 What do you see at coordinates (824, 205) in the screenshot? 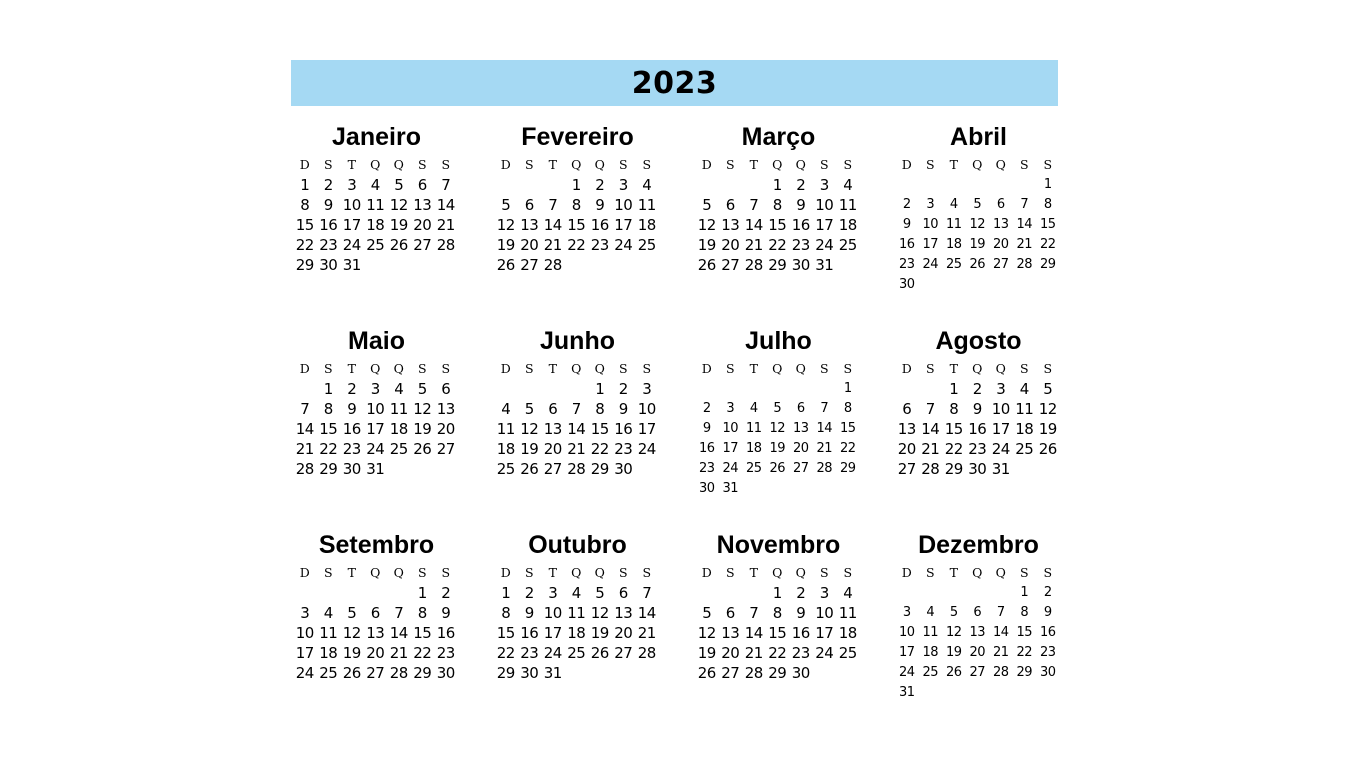
I see `day-cell: 10` at bounding box center [824, 205].